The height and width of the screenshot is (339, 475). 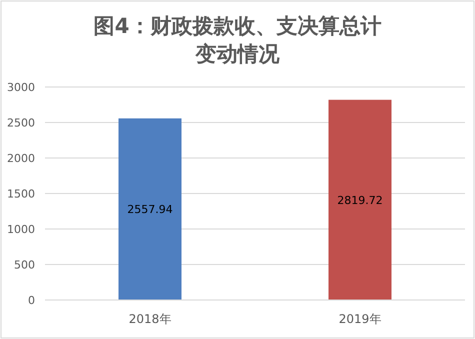 What do you see at coordinates (21, 194) in the screenshot?
I see `y-tick-label: 1500` at bounding box center [21, 194].